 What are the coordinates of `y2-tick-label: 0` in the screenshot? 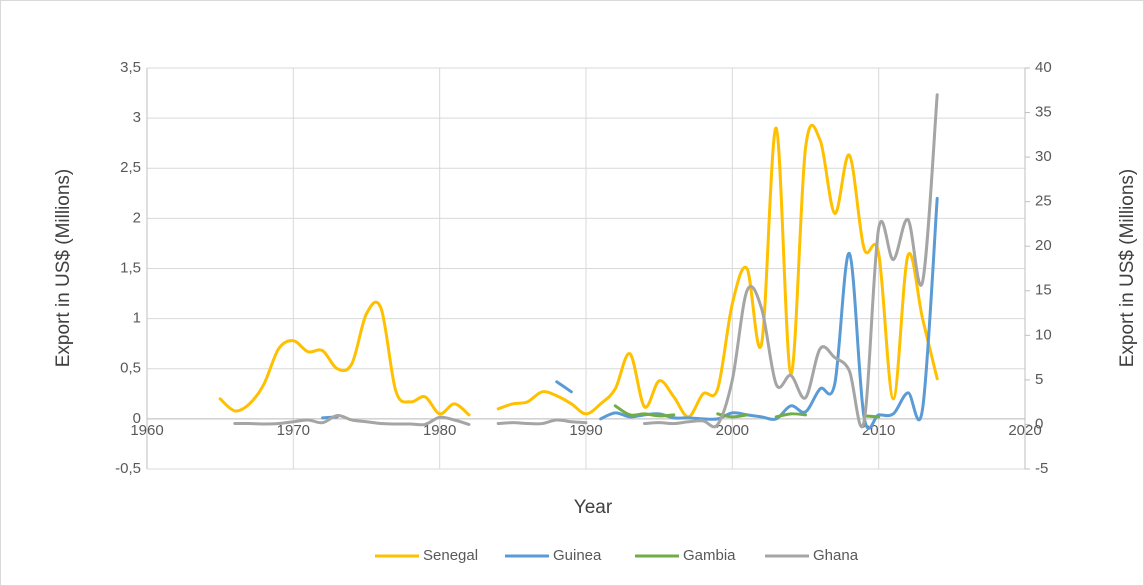 It's located at (1039, 423).